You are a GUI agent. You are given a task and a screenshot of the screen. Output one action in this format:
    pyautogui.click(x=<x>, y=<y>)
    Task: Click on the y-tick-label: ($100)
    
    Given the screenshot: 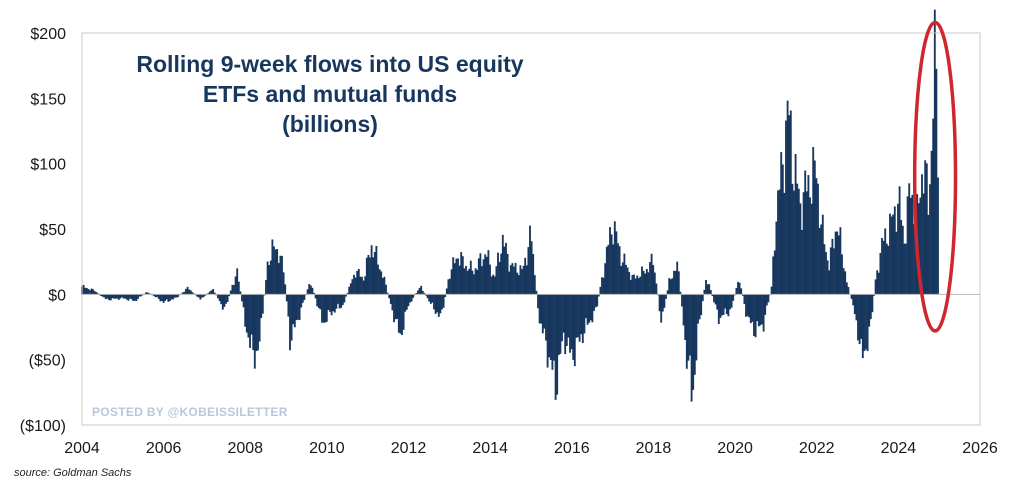 What is the action you would take?
    pyautogui.click(x=43, y=426)
    